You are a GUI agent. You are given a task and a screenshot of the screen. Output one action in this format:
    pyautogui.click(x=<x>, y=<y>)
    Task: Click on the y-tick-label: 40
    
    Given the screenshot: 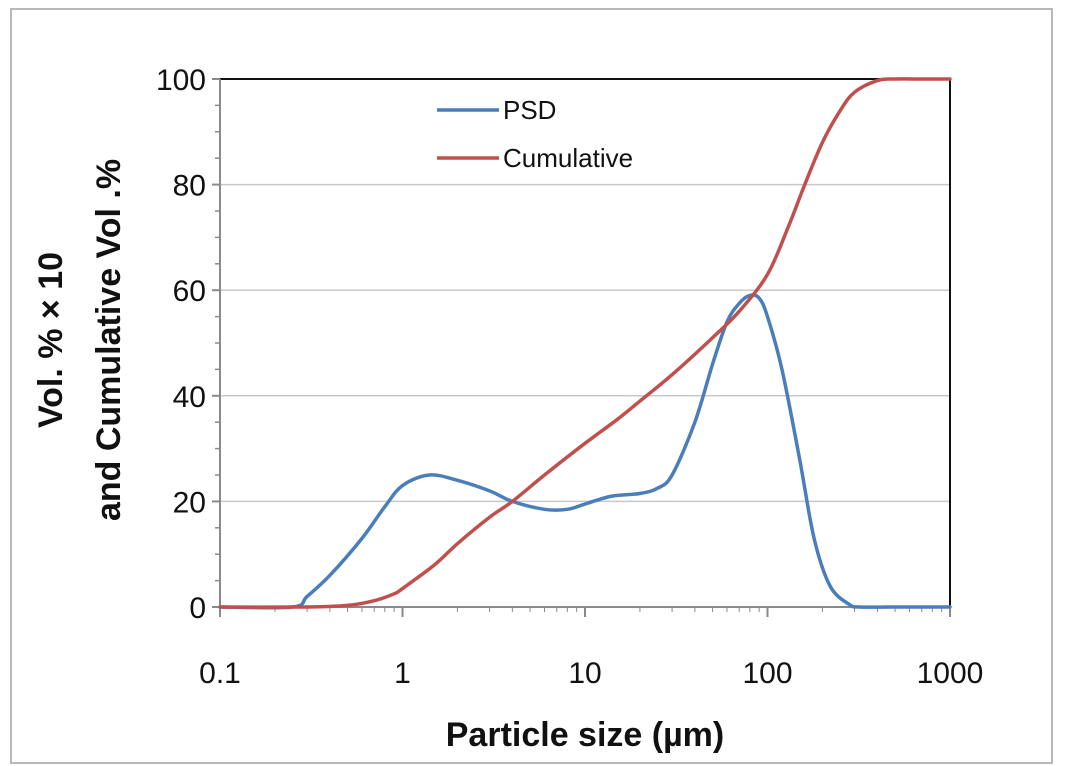 What is the action you would take?
    pyautogui.click(x=189, y=397)
    